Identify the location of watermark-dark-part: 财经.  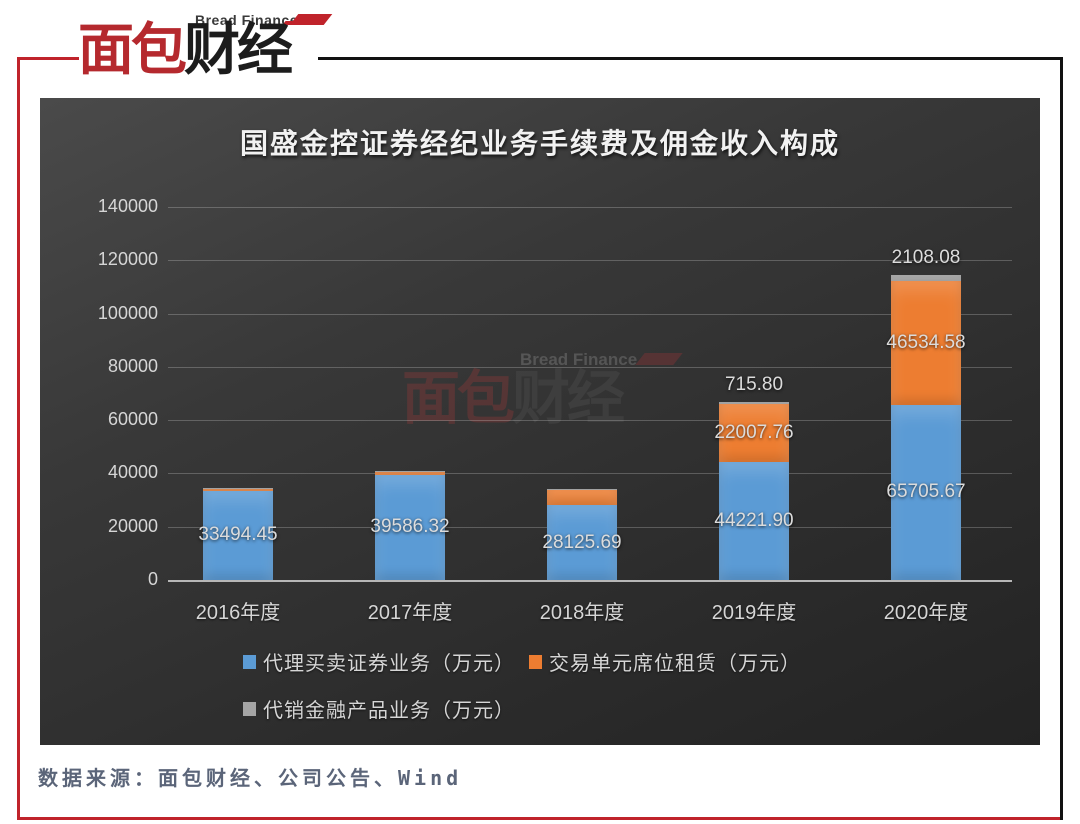
(568, 398).